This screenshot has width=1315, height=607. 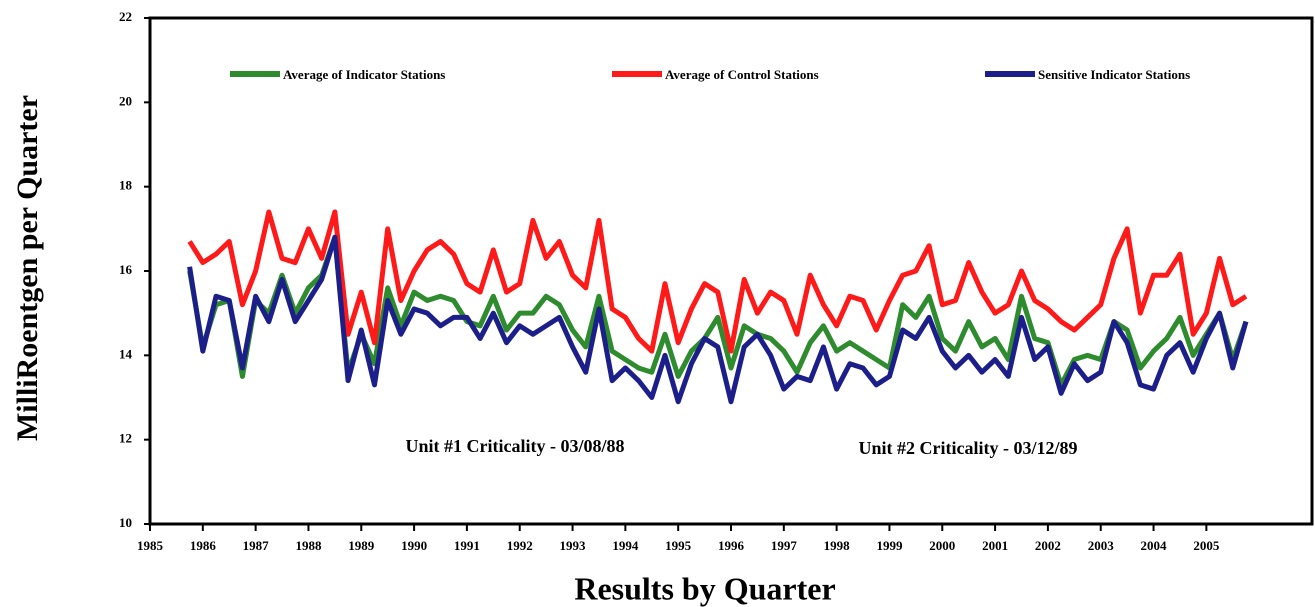 I want to click on x-tick-label: 1992, so click(x=520, y=545).